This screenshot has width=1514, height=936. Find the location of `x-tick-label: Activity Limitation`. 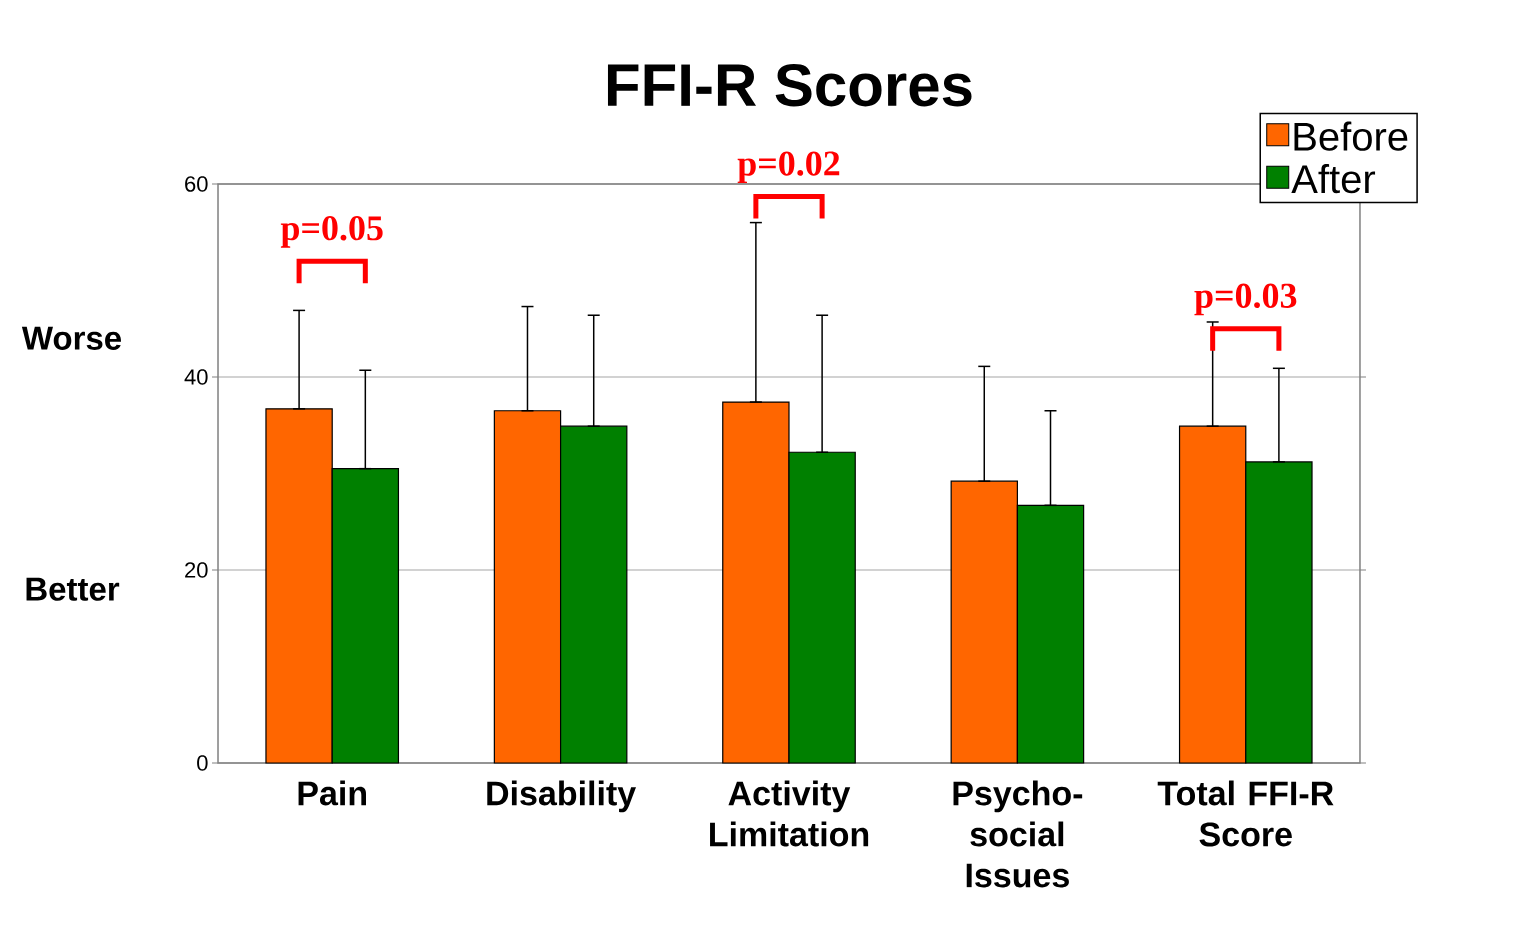

x-tick-label: Activity Limitation is located at coordinates (789, 813).